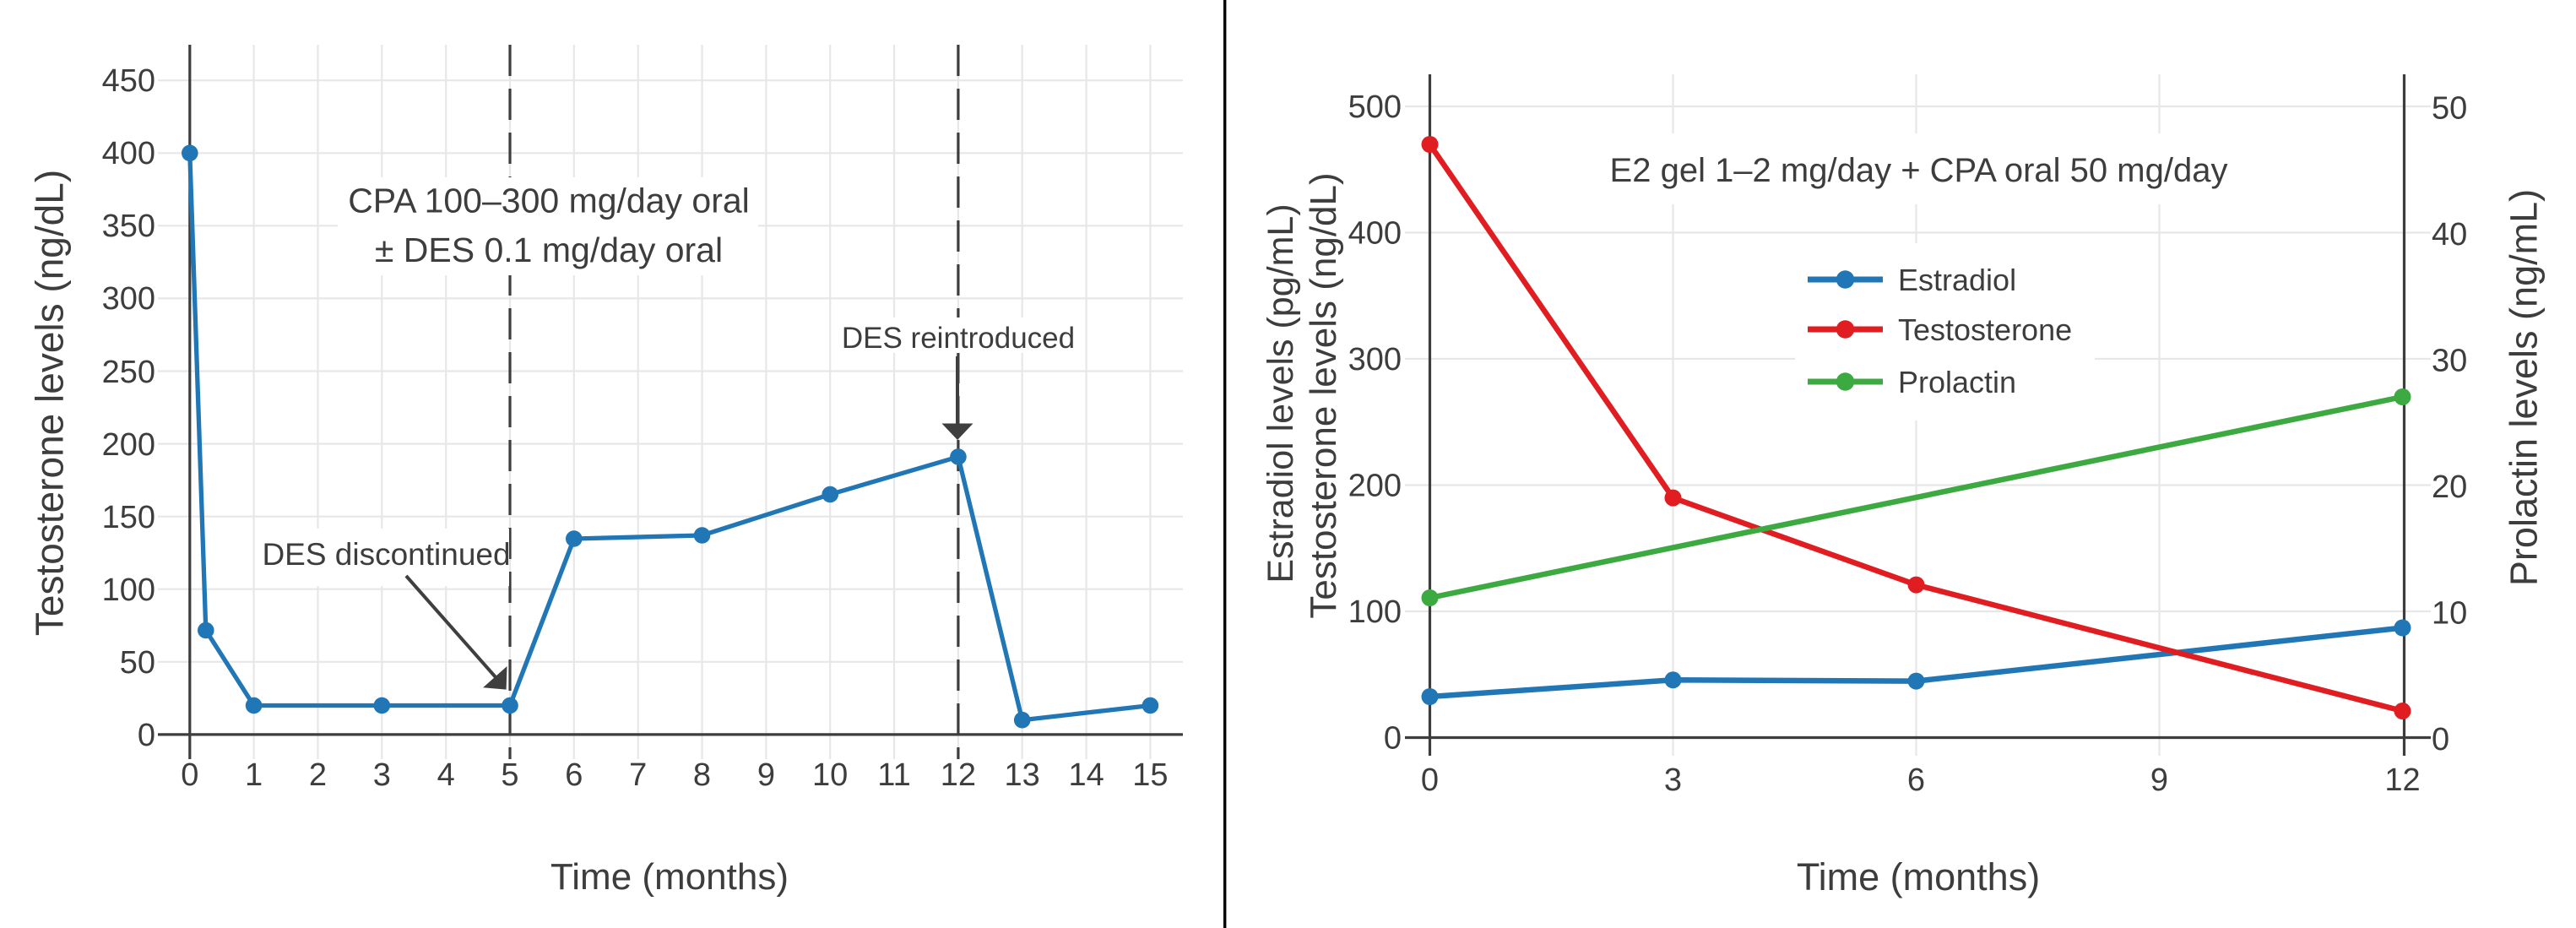 The width and height of the screenshot is (2576, 928). I want to click on svg-text: 13, so click(1022, 775).